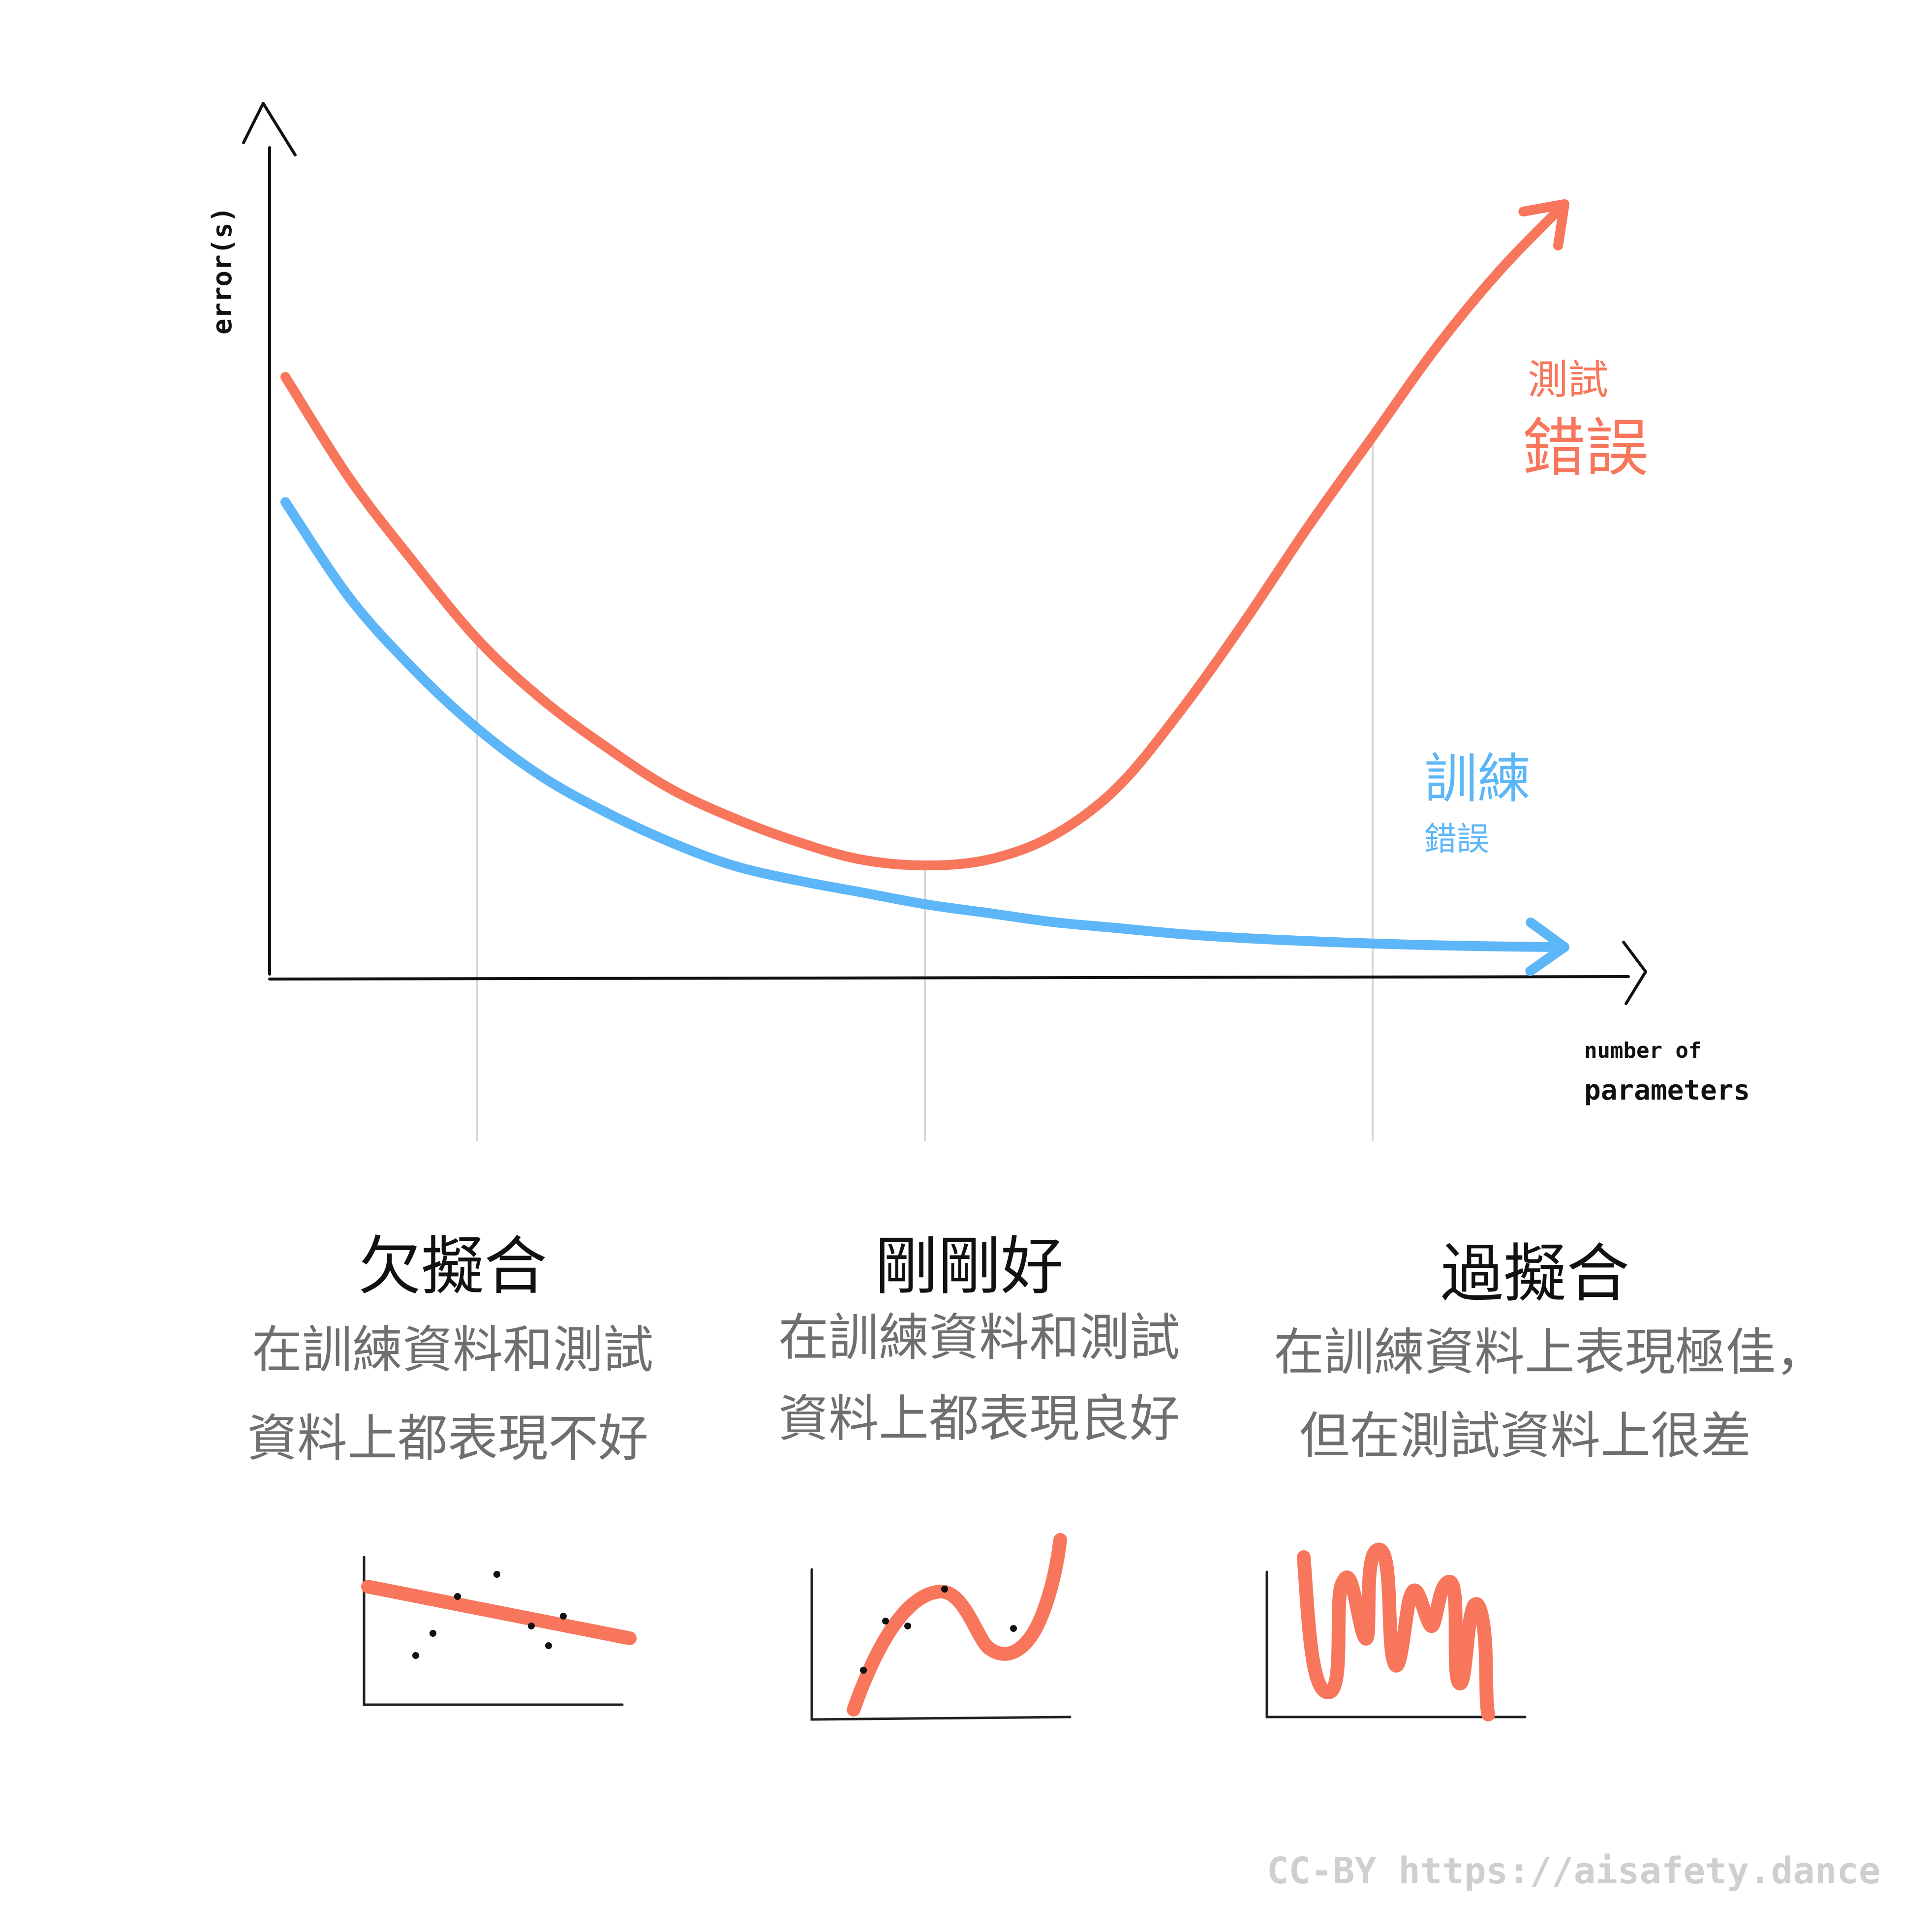 This screenshot has height=1932, width=1932. I want to click on credit-text: CC-BY https://aisafety.dance, so click(1573, 1871).